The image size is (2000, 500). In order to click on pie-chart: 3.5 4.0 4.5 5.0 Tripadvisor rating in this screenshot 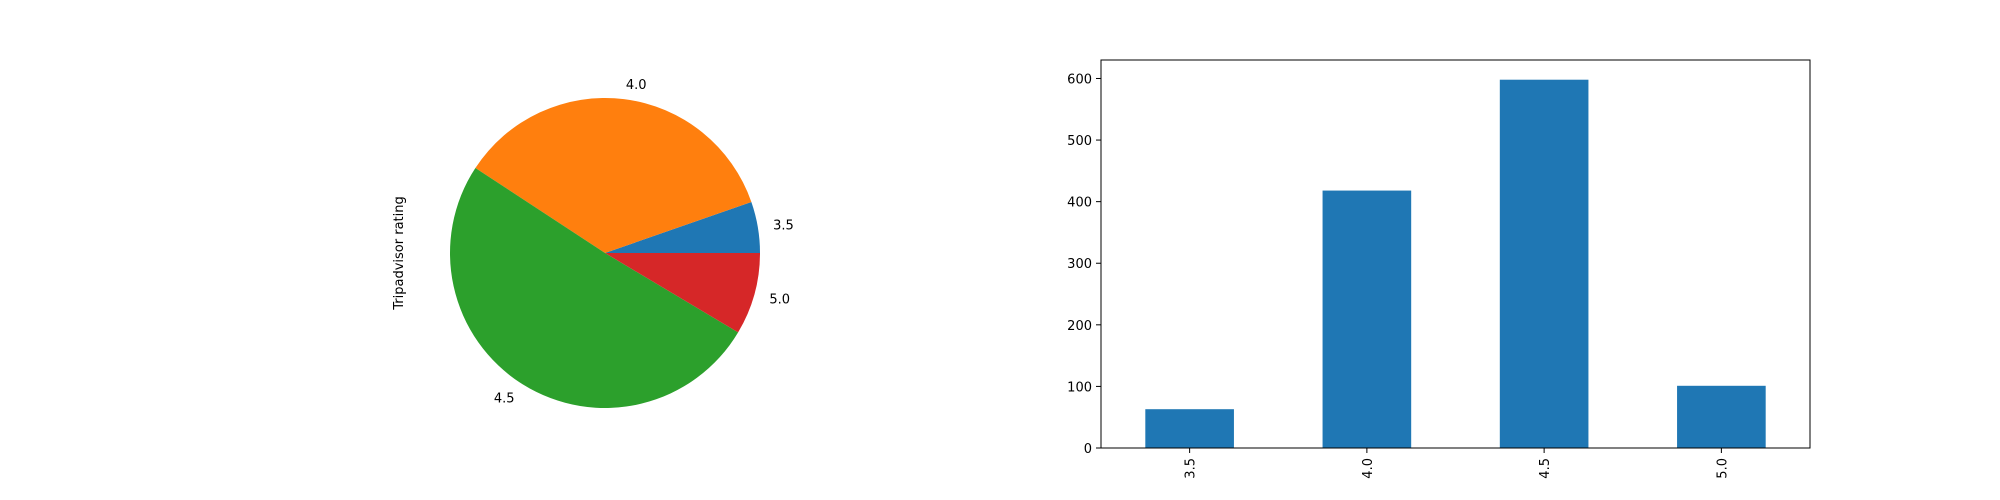, I will do `click(593, 243)`.